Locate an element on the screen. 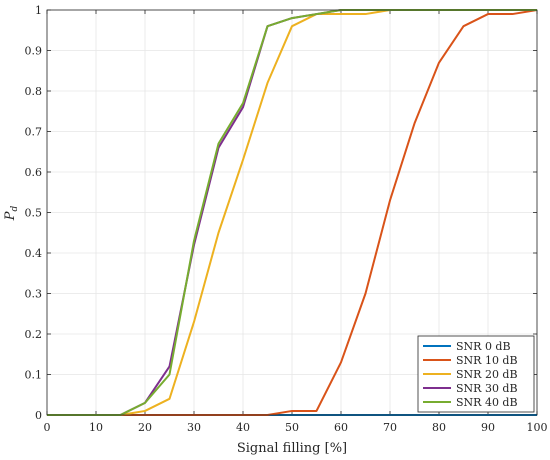  x-tick-label: 50 is located at coordinates (292, 427).